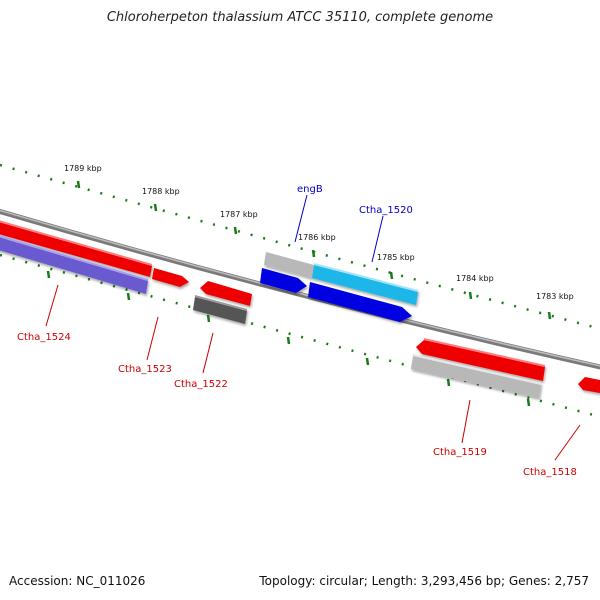 The height and width of the screenshot is (600, 600). I want to click on kbp-label: 1788 kbp, so click(161, 191).